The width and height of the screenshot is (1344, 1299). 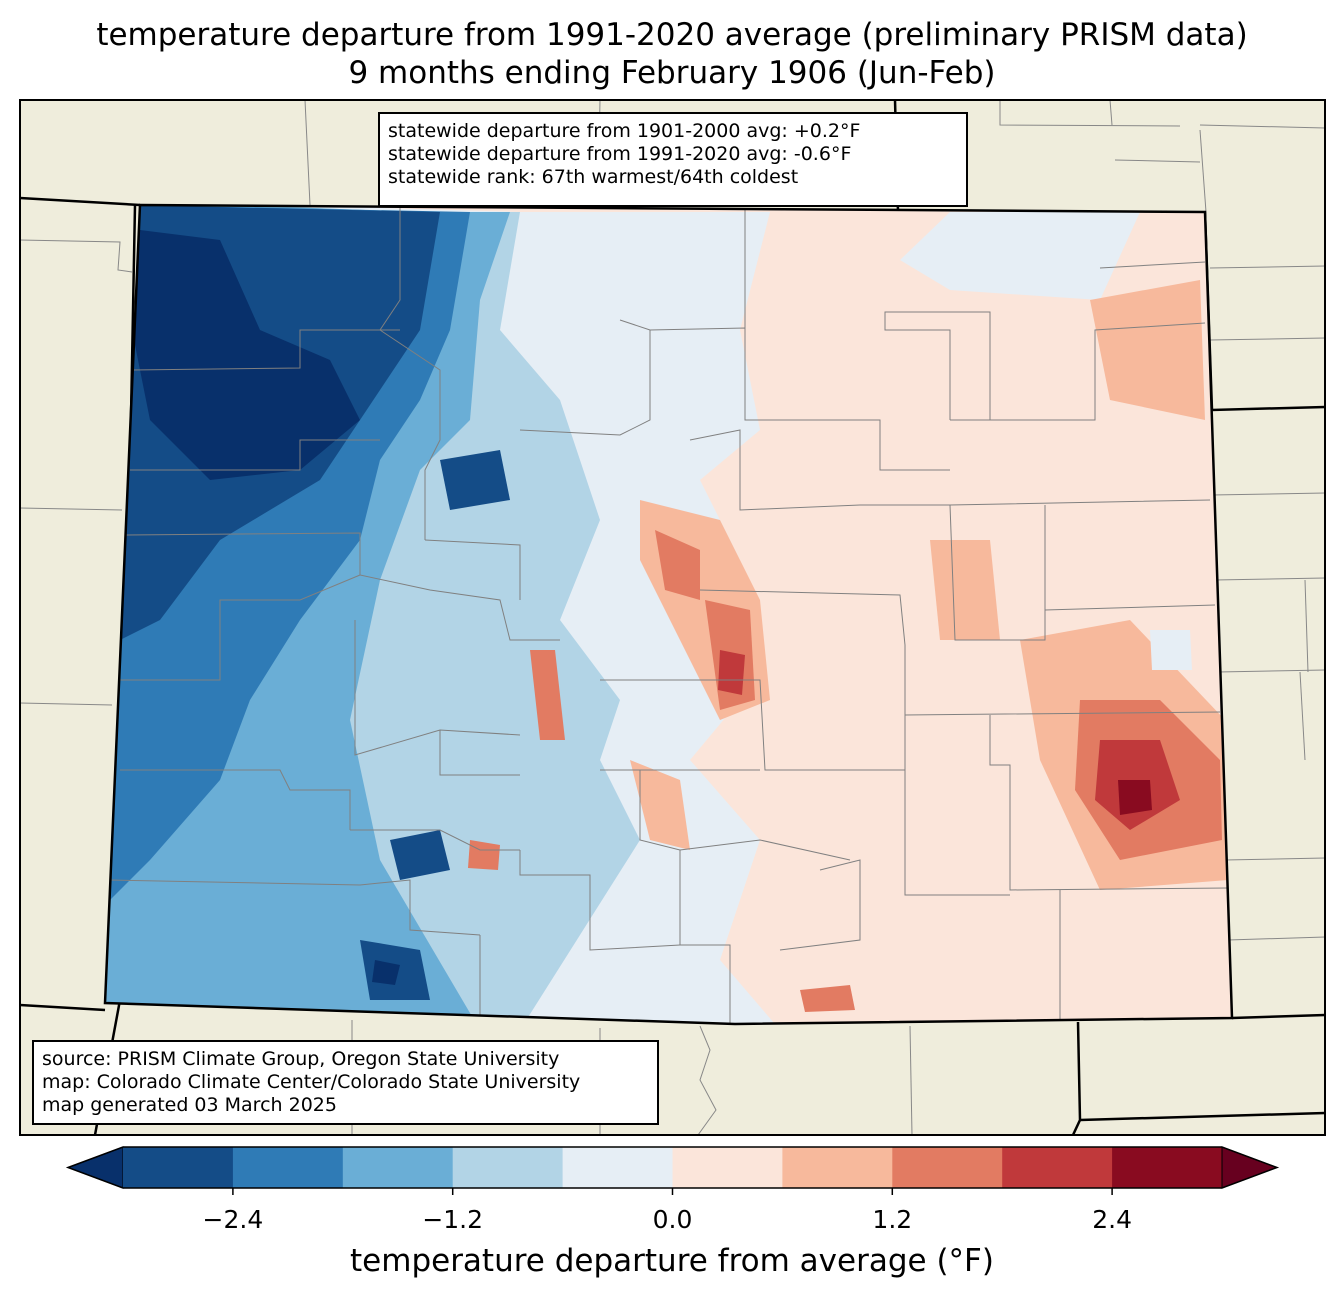 What do you see at coordinates (672, 1261) in the screenshot?
I see `colorbar-label: temperature departure from average (°F)` at bounding box center [672, 1261].